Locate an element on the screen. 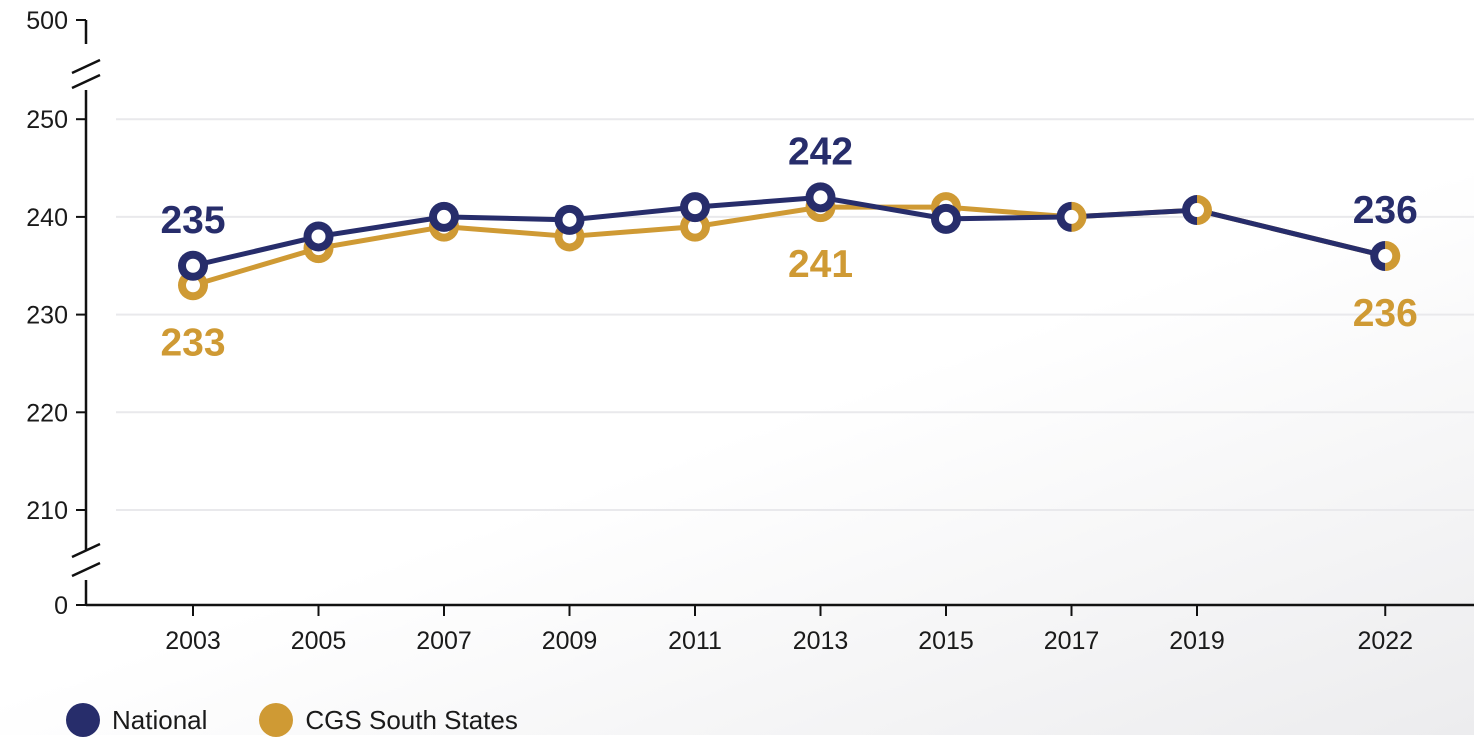  point-national-2011 is located at coordinates (695, 207).